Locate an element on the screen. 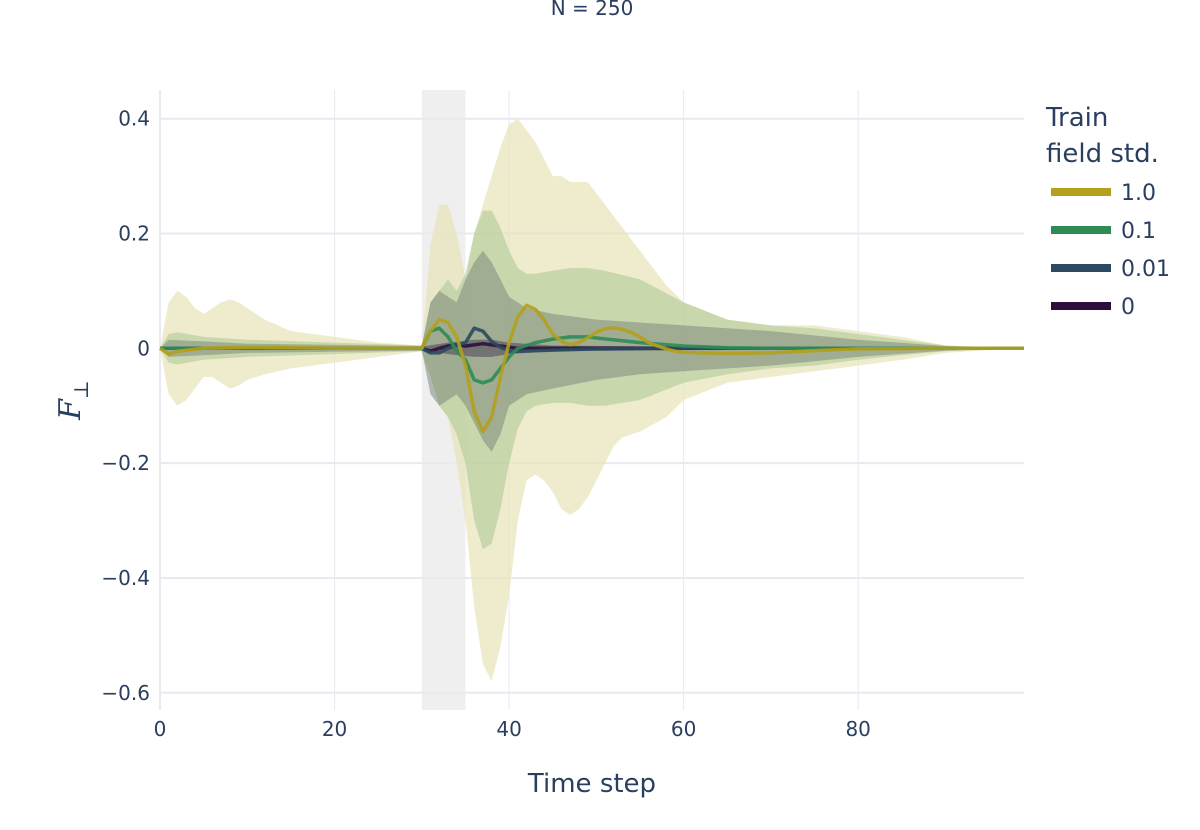  series-lines is located at coordinates (591, 368).